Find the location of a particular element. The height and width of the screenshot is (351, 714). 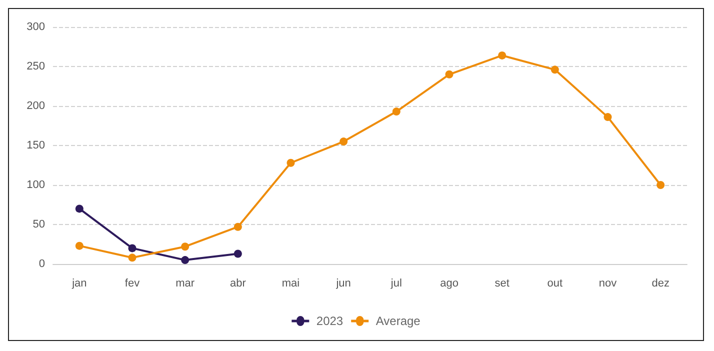

y-tick-label: 300 is located at coordinates (35, 27).